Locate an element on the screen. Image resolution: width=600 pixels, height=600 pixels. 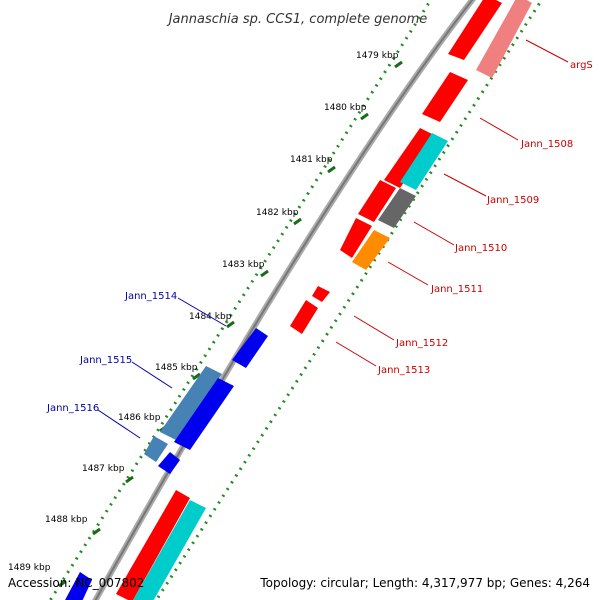
tick-label: 1488 kbp is located at coordinates (66, 520).